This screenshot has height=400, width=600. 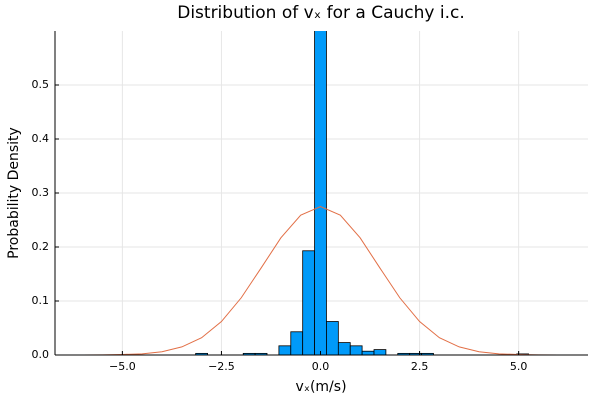 What do you see at coordinates (41, 300) in the screenshot?
I see `y-tick-label: 0.1` at bounding box center [41, 300].